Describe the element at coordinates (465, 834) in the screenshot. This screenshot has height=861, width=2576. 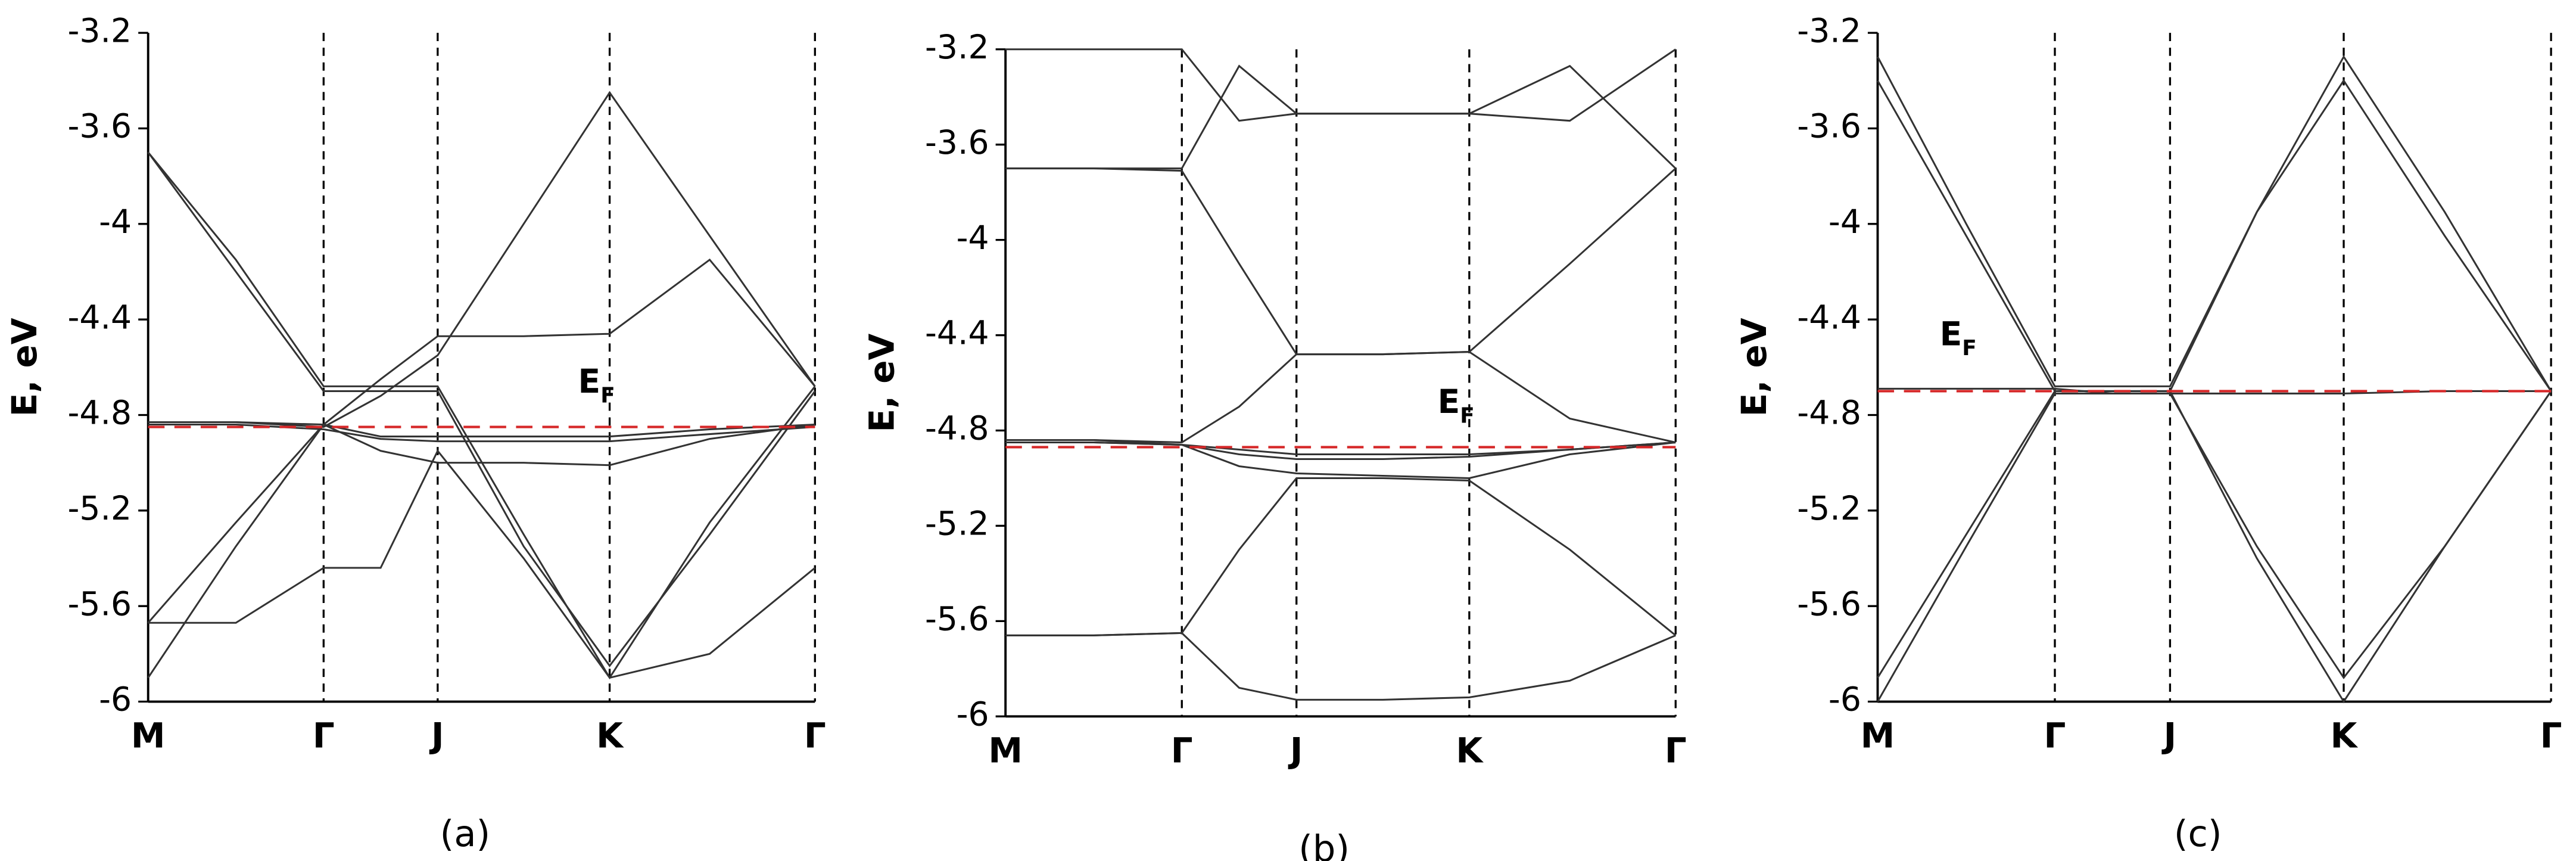
I see `panel-caption: (a)` at that location.